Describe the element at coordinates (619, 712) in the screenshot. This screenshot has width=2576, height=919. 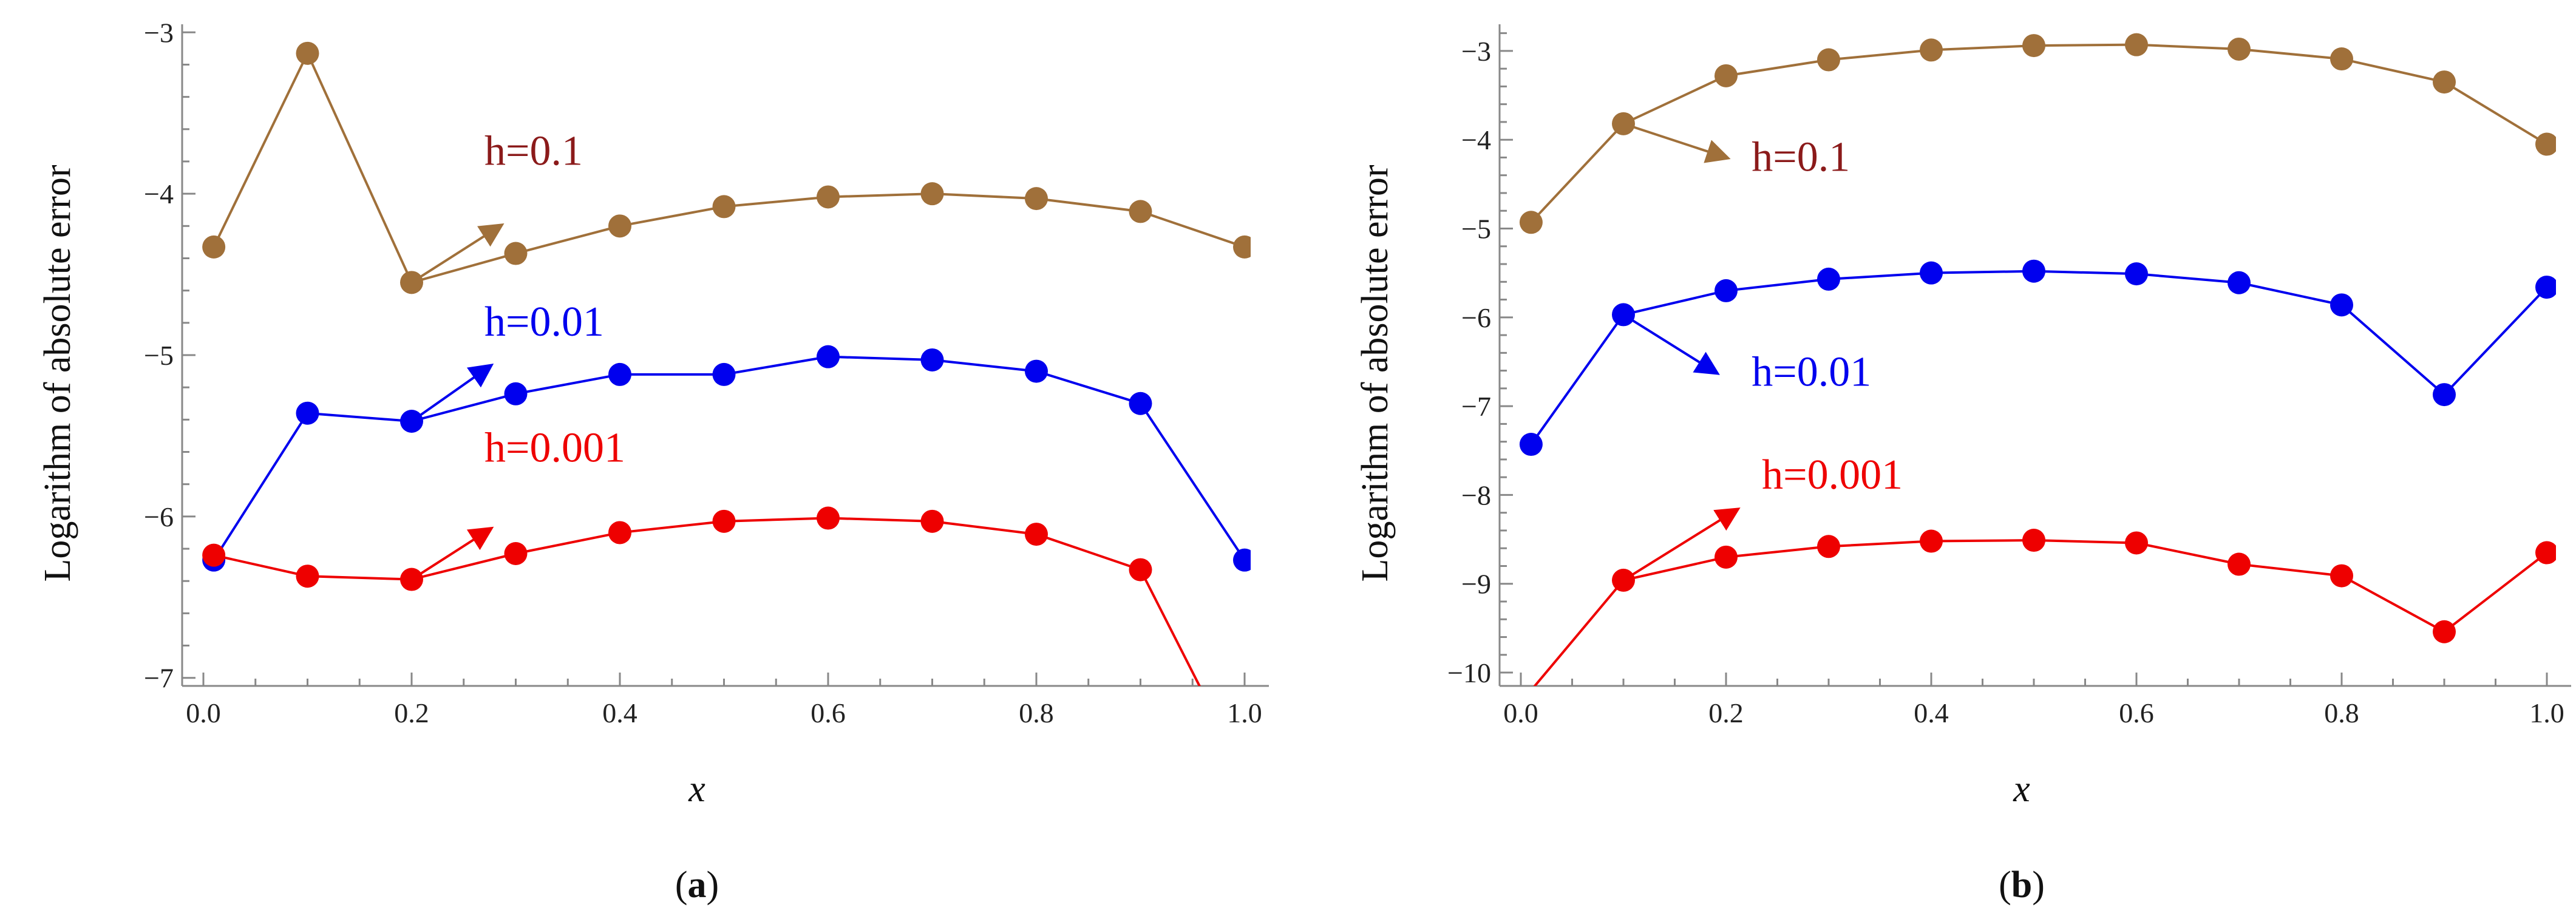
I see `x-tick-label-a: 0.4` at that location.